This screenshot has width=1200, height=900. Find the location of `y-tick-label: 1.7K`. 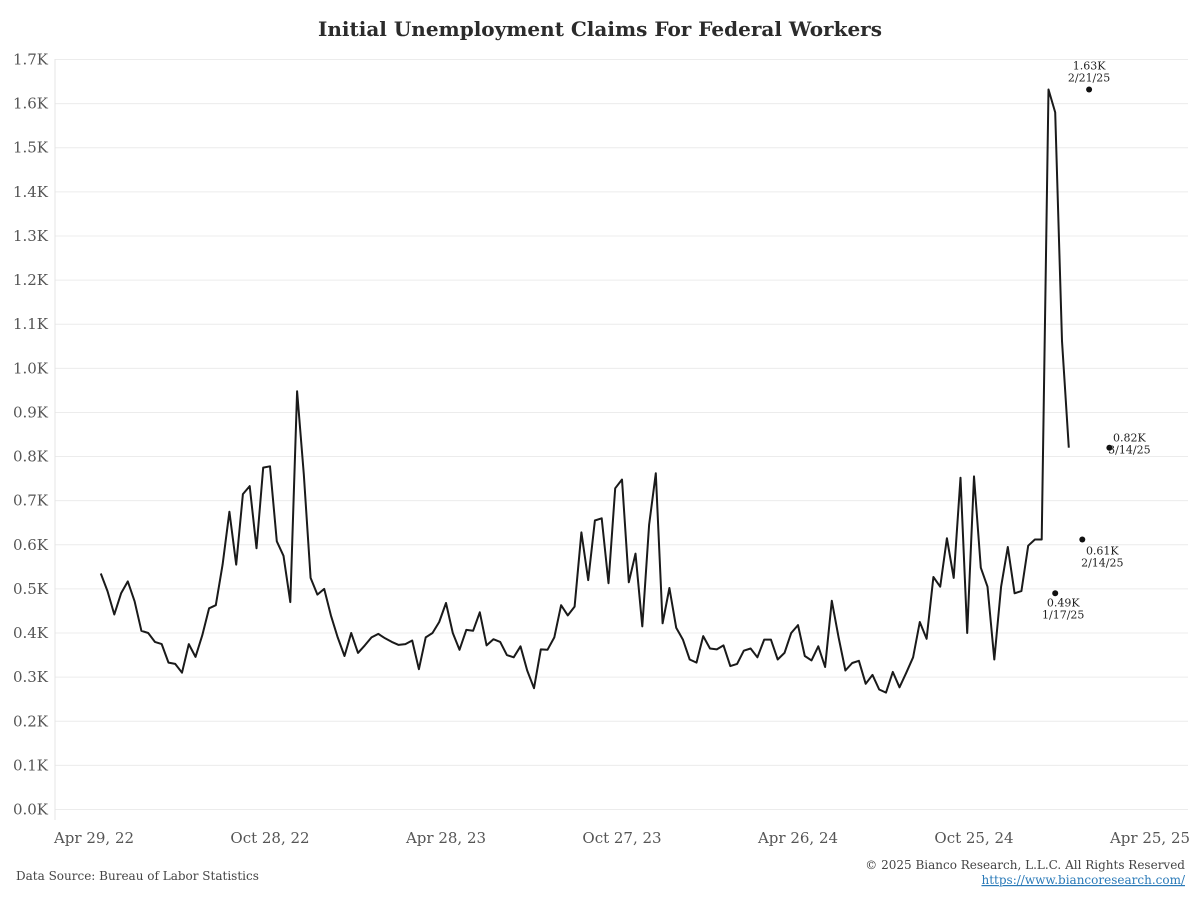

y-tick-label: 1.7K is located at coordinates (31, 60).